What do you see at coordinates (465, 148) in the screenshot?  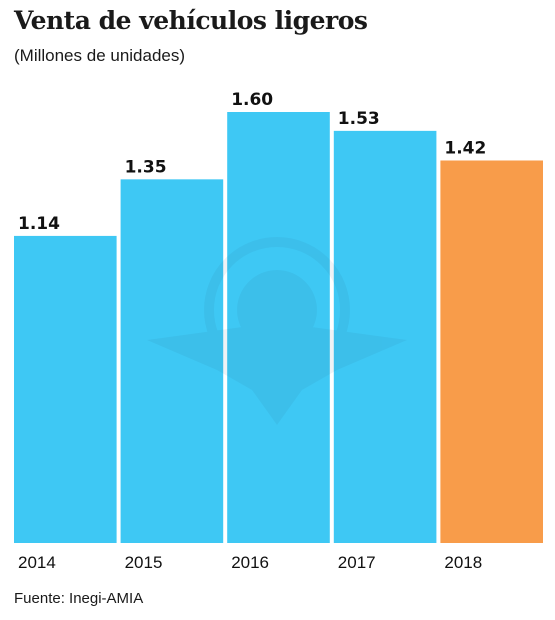 I see `value-label-2018: 1.42` at bounding box center [465, 148].